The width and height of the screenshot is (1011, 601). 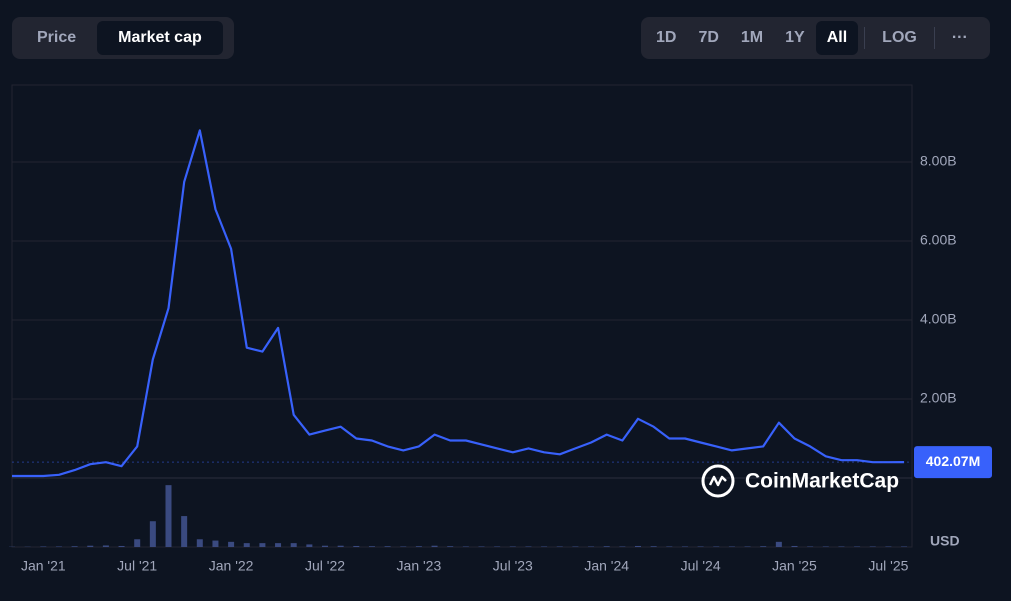 I want to click on range-button: All, so click(x=837, y=38).